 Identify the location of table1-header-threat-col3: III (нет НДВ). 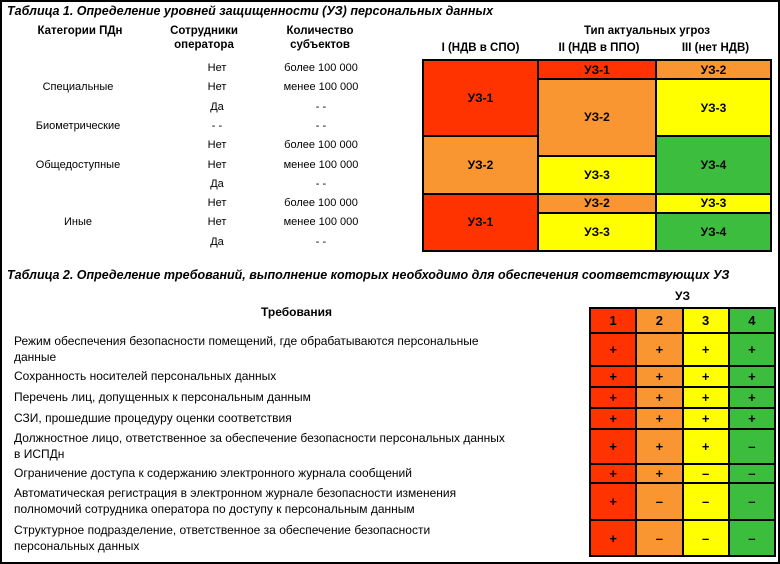
(715, 48).